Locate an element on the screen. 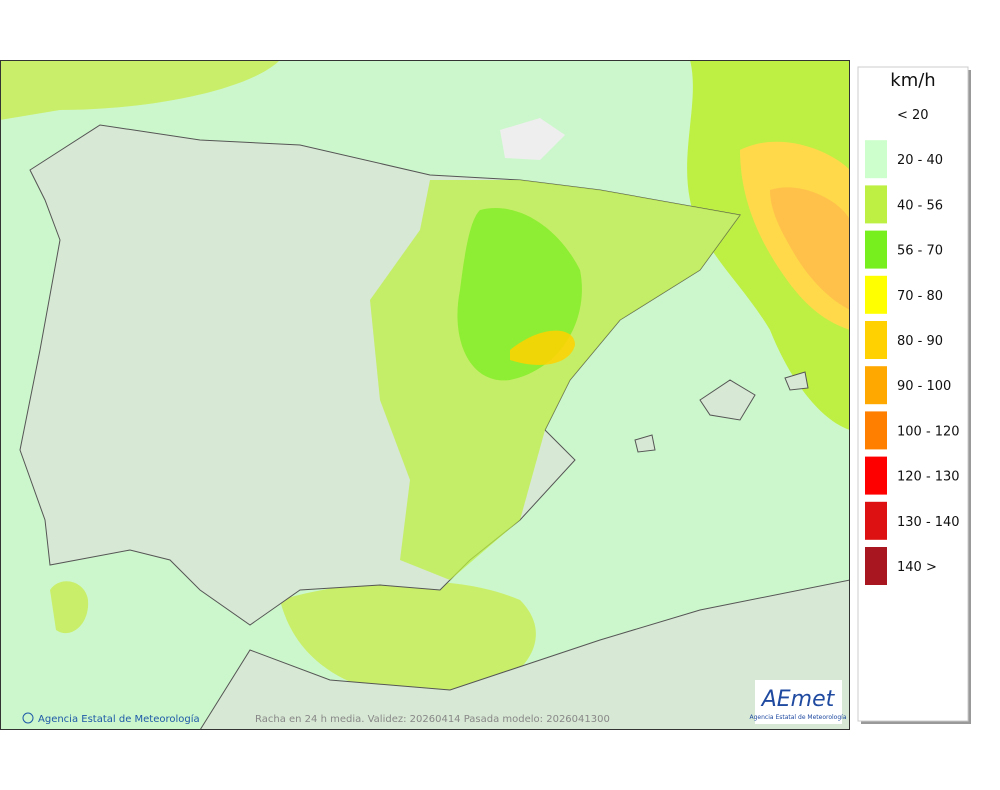  cloud-mask is located at coordinates (532, 139).